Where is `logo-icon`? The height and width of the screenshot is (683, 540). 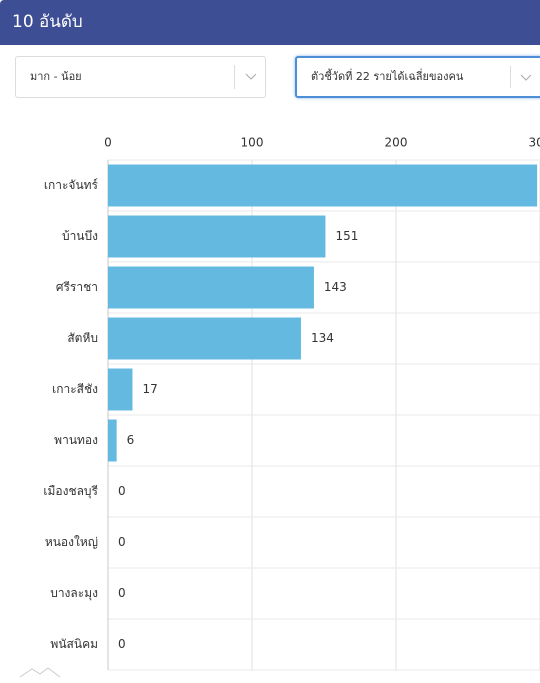
logo-icon is located at coordinates (40, 672).